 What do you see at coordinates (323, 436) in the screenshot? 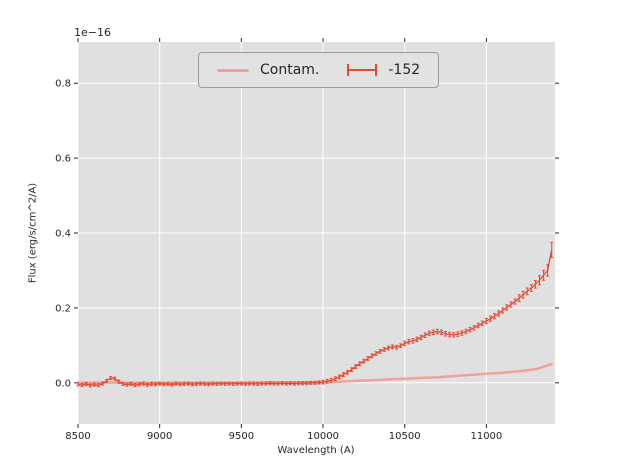
I see `x-tick-label: 10000` at bounding box center [323, 436].